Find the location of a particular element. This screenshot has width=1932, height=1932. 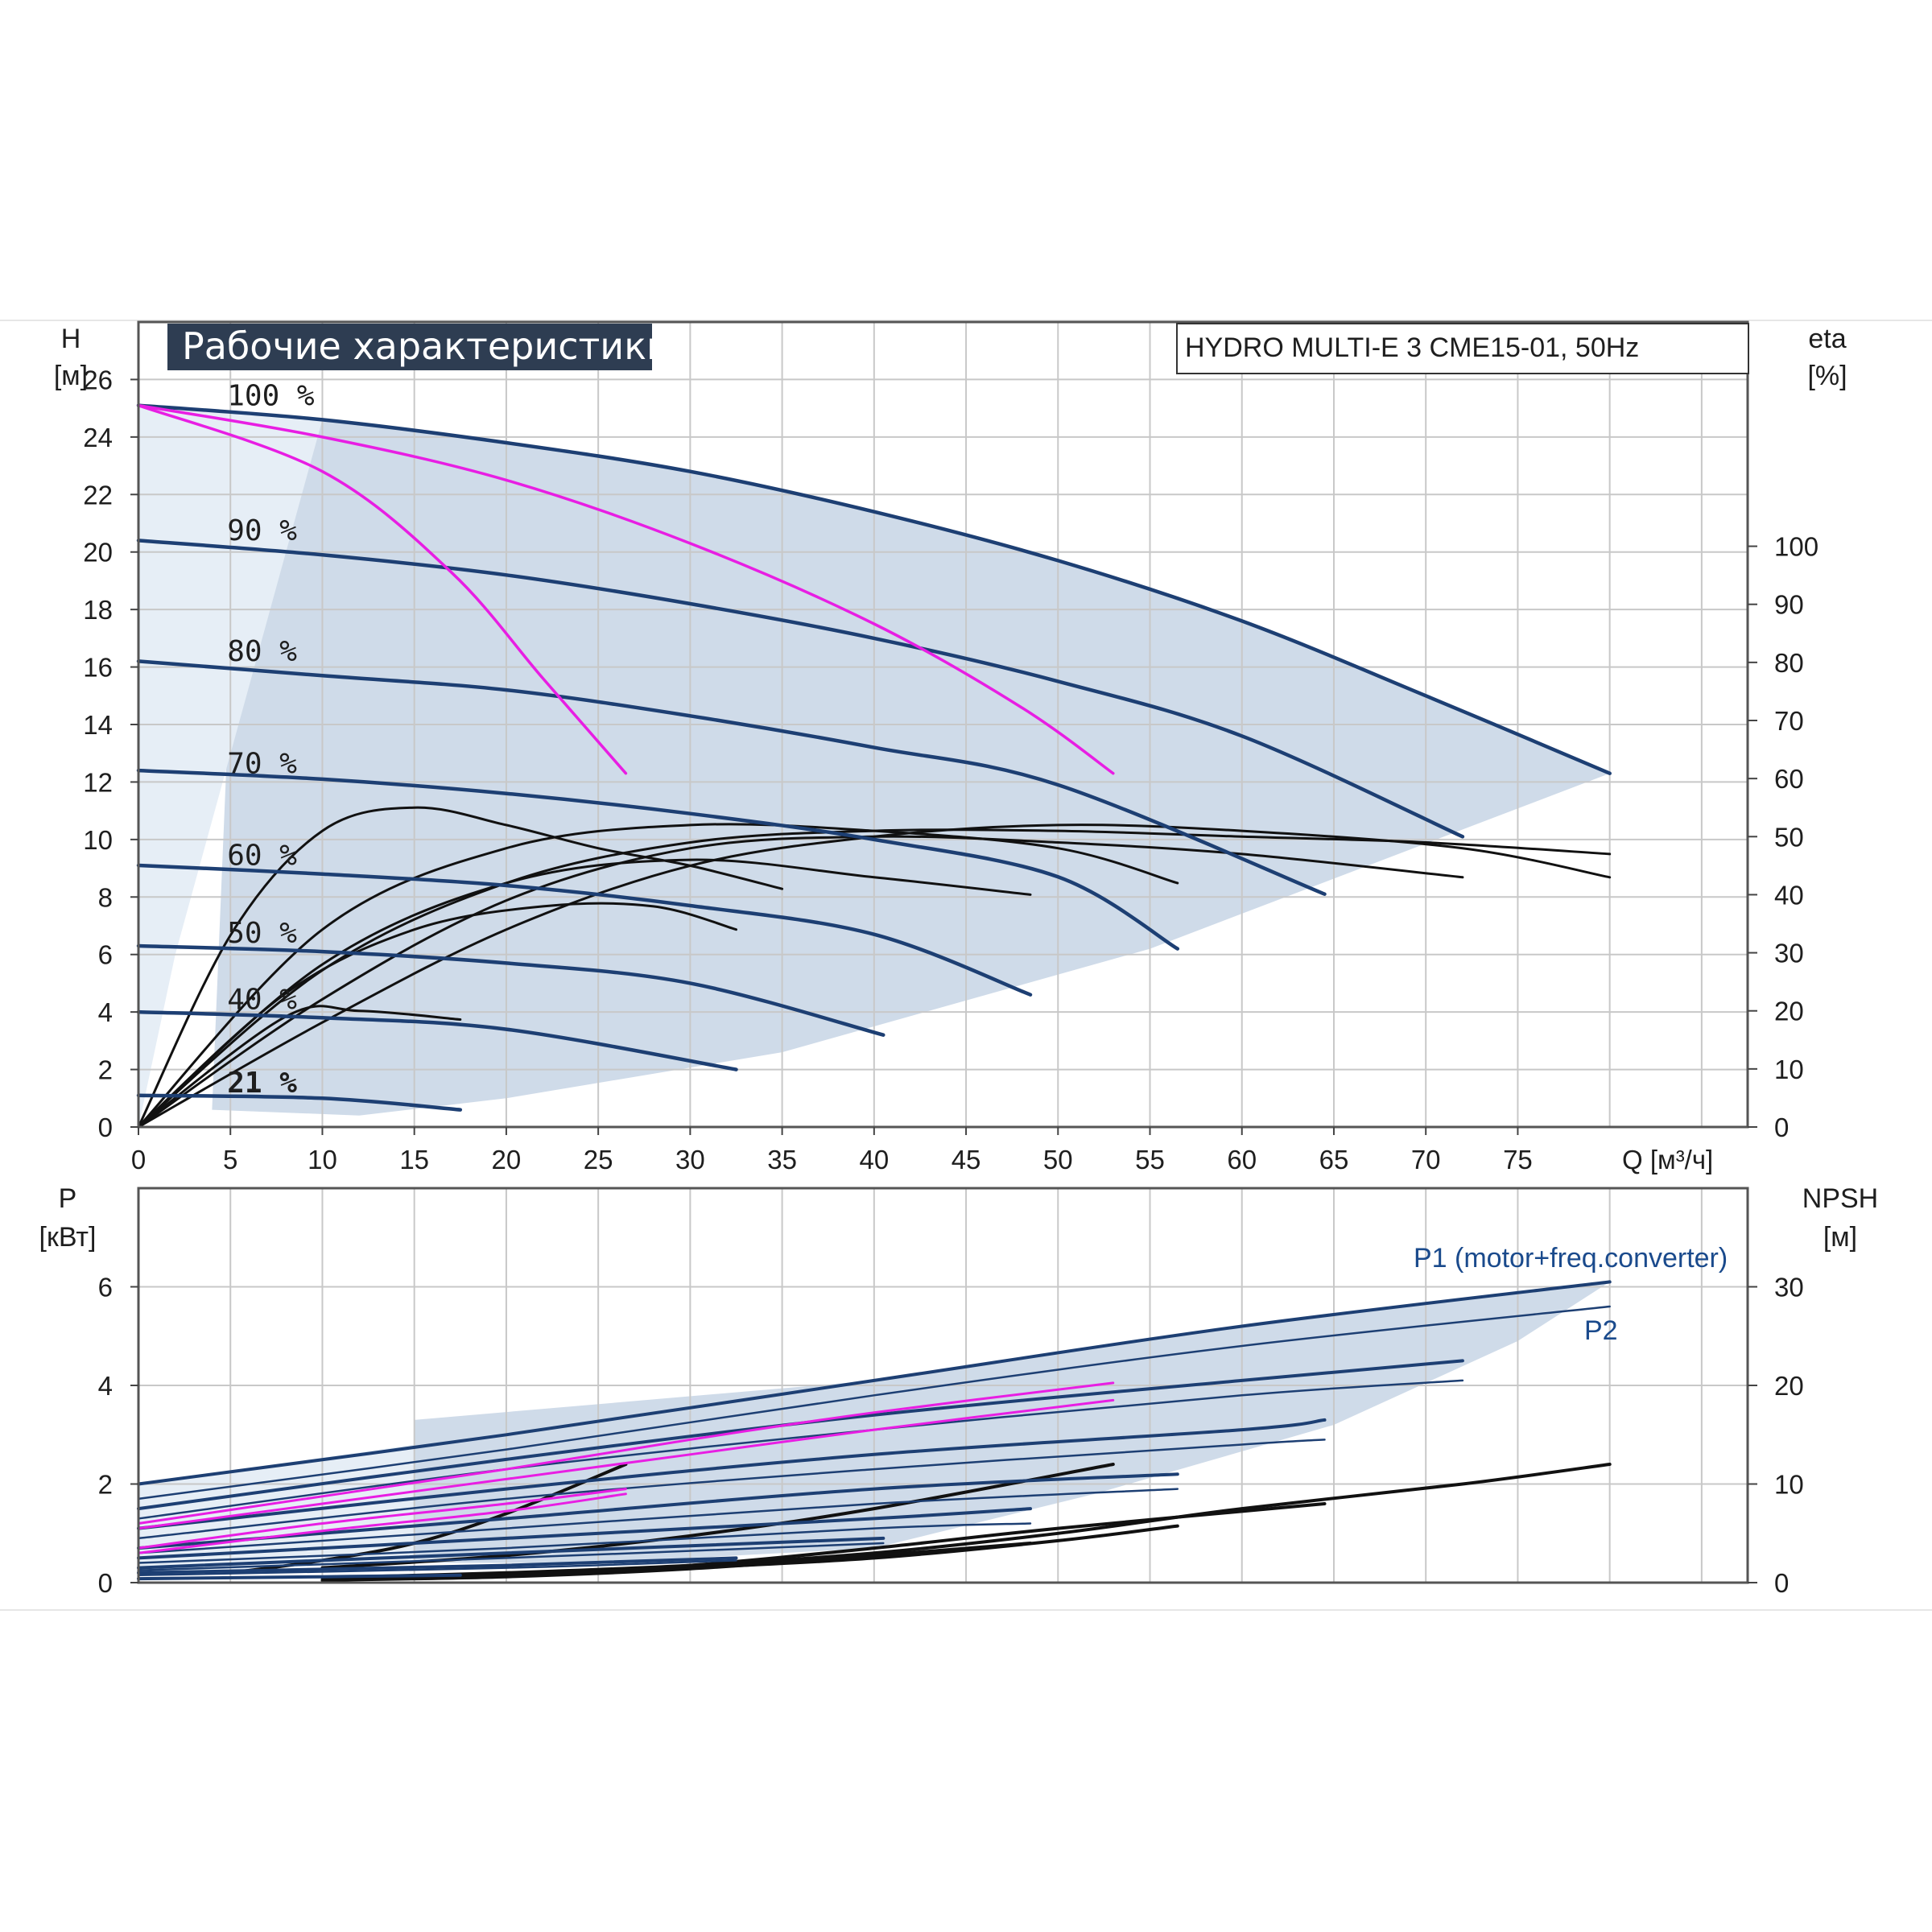

model-label: HYDRO MULTI-E 3 CME15-01, 50Hz is located at coordinates (1412, 347).